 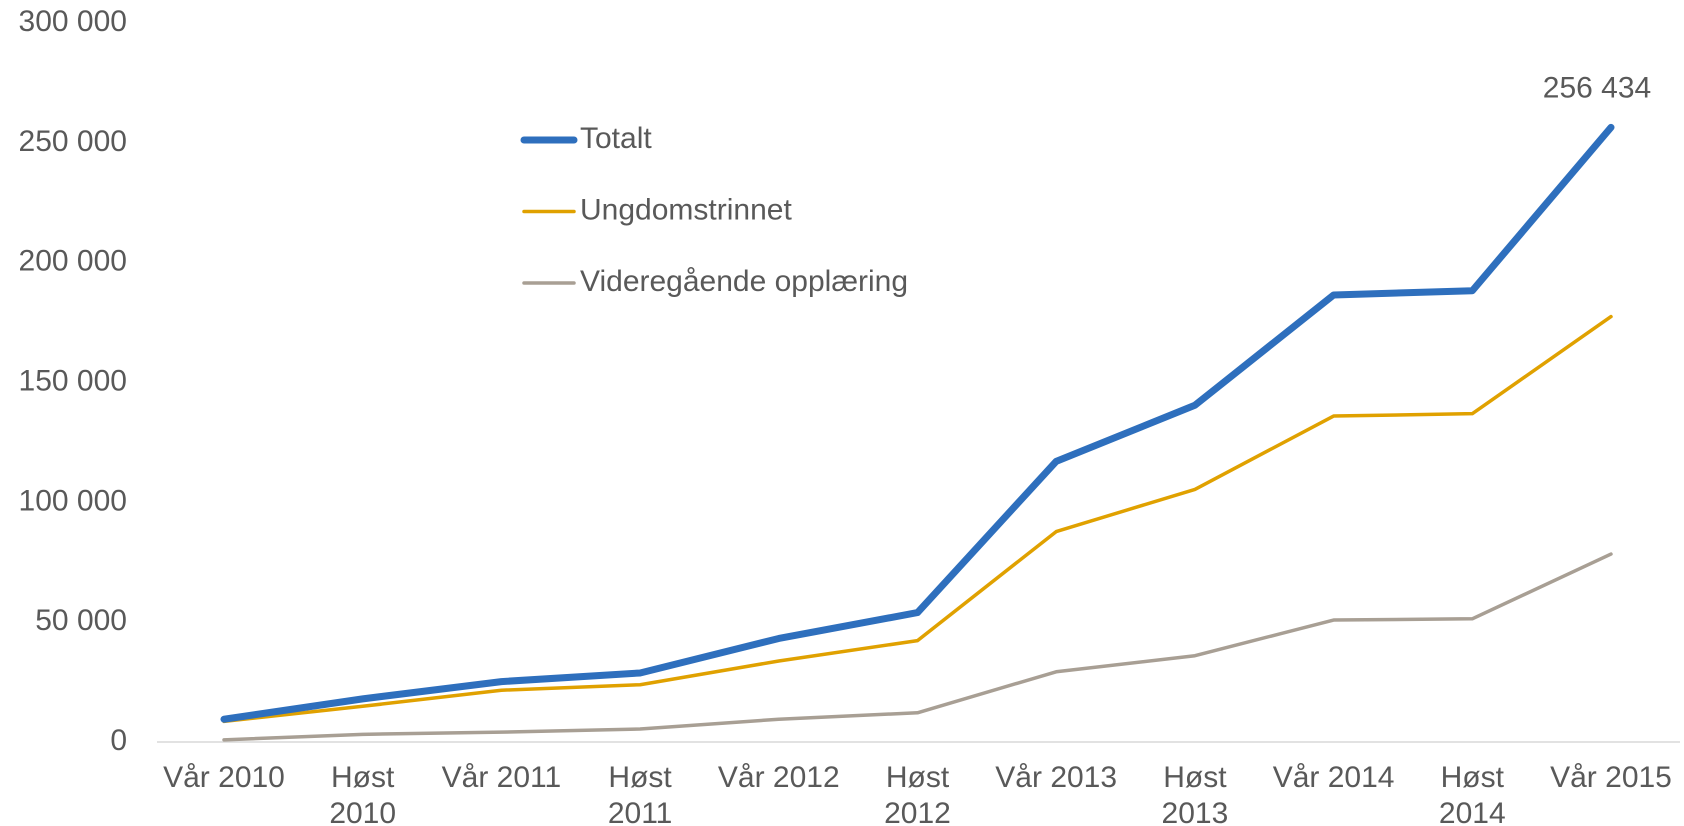 What do you see at coordinates (73, 141) in the screenshot?
I see `y-tick-label: 250 000` at bounding box center [73, 141].